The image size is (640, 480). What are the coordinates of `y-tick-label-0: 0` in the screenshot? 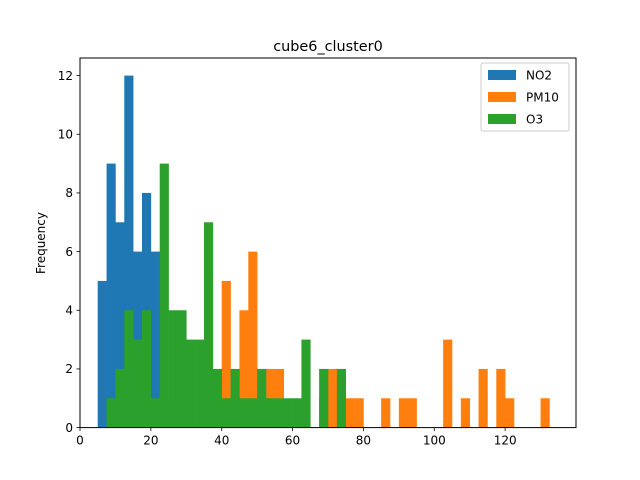 It's located at (69, 428).